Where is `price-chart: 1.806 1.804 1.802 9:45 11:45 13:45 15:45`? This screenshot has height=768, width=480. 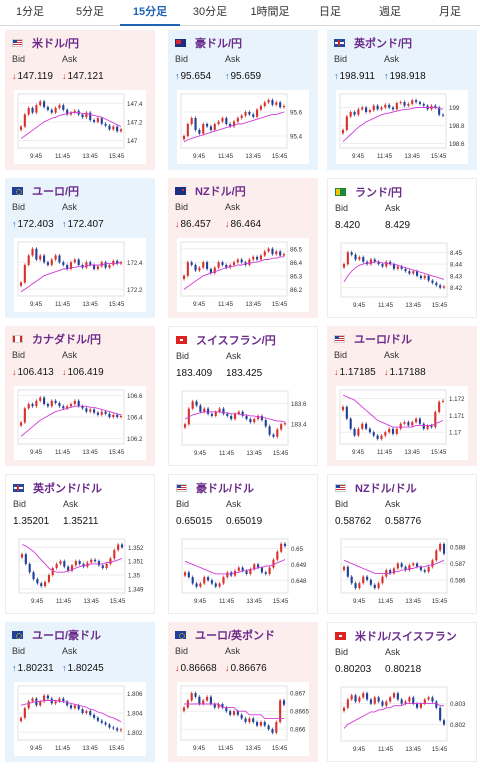 price-chart: 1.806 1.804 1.802 9:45 11:45 13:45 15:45 is located at coordinates (80, 719).